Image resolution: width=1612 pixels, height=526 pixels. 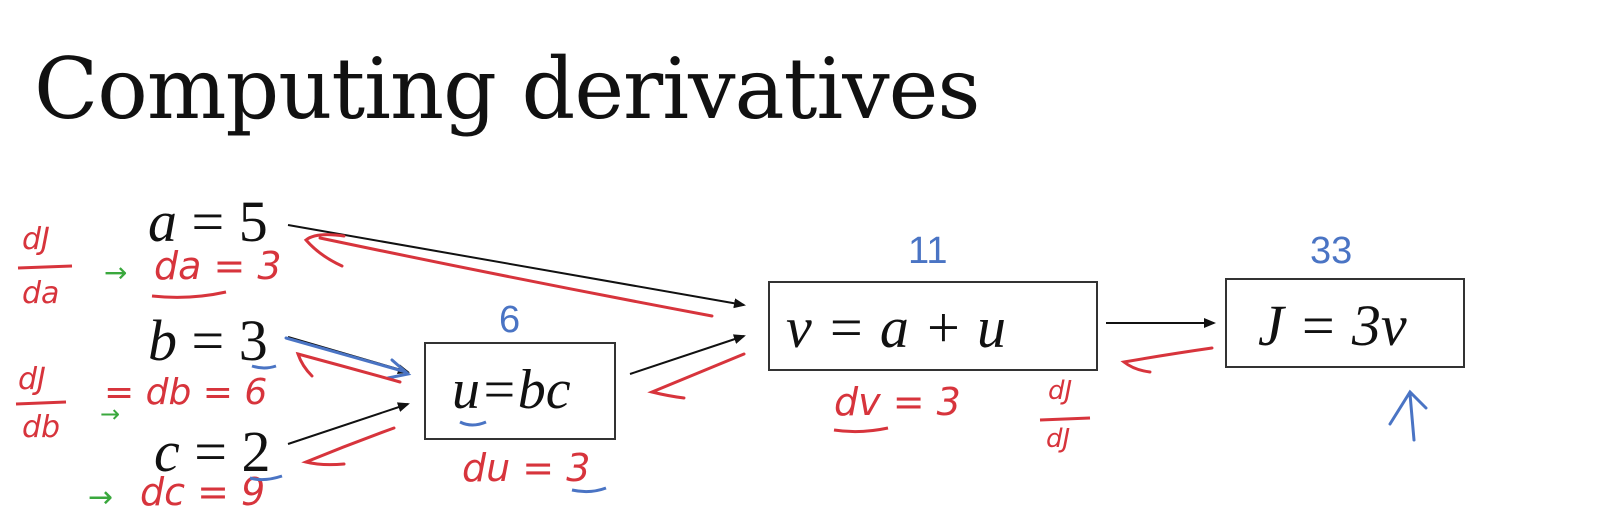 I want to click on backprop-v-to-a, so click(x=516, y=277).